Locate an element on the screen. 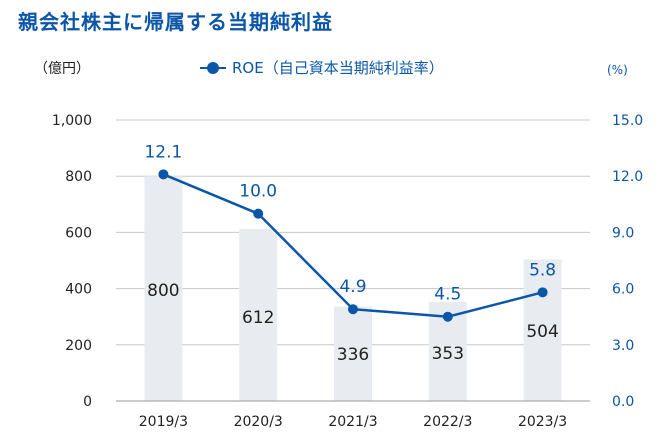 This screenshot has width=658, height=439. x-axis-tick-label: 2019/3 is located at coordinates (163, 422).